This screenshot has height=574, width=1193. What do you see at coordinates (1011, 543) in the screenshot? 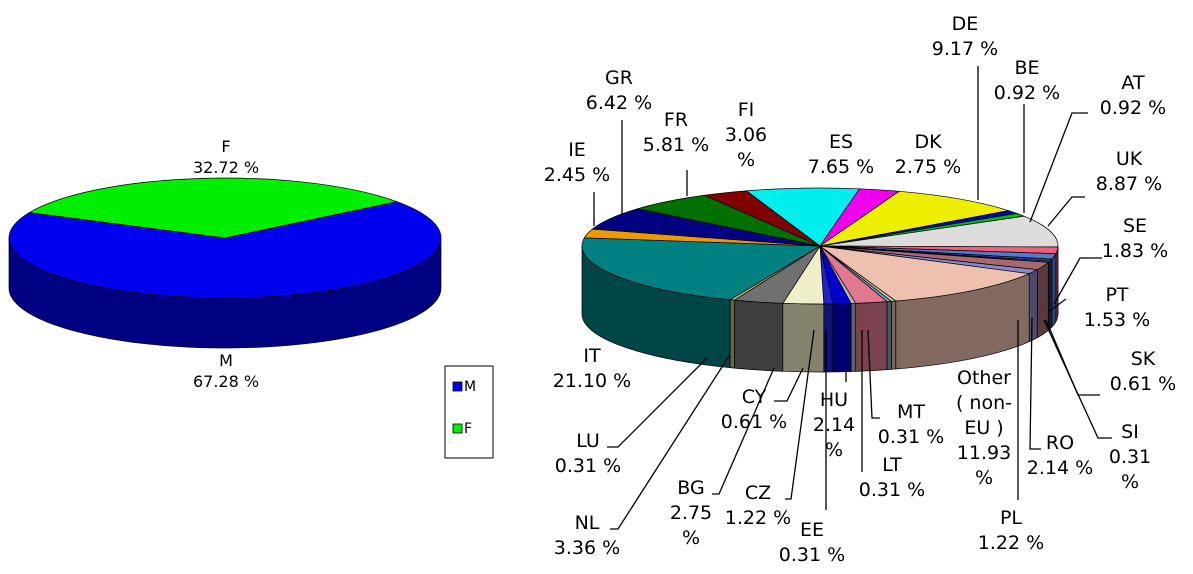
I see `value-label-pl: 1.22 %` at bounding box center [1011, 543].